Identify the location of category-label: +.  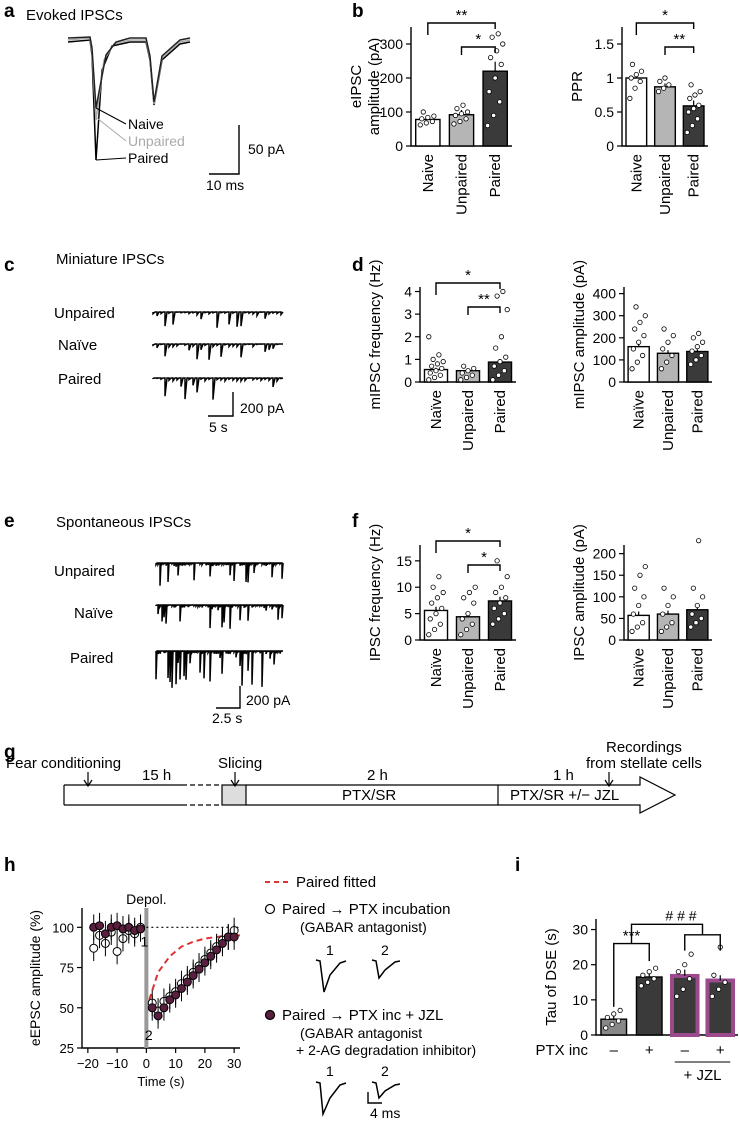
(649, 1050).